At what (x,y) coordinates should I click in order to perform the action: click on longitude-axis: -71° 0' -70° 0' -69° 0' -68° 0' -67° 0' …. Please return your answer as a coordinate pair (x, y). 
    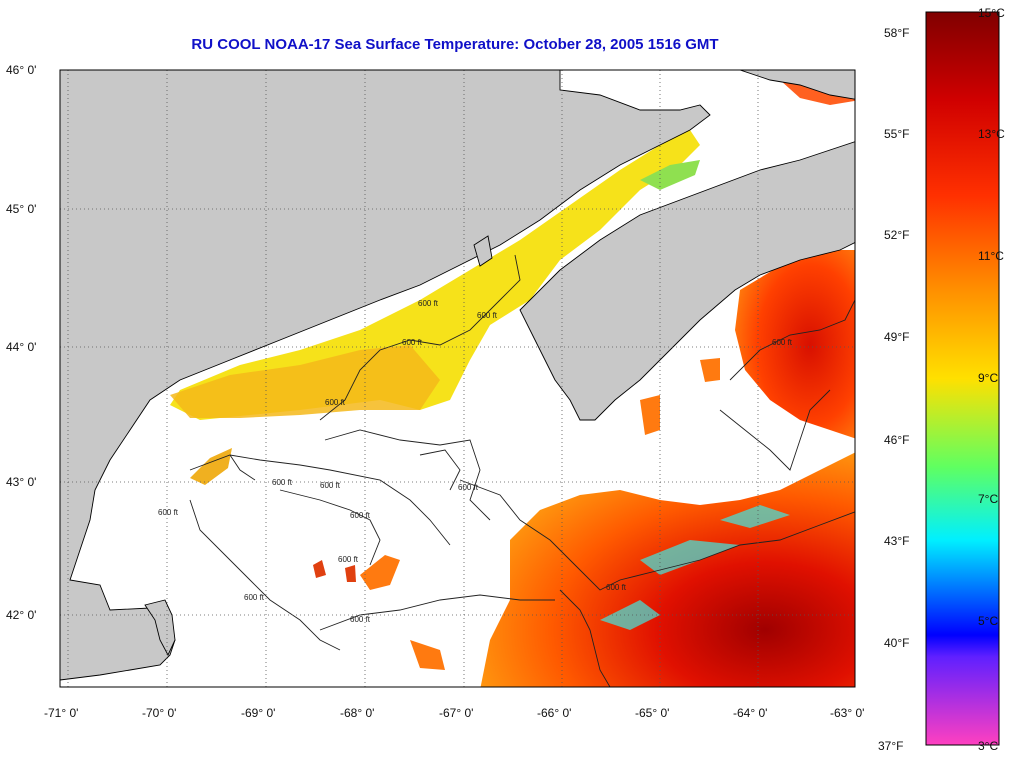
    Looking at the image, I should click on (454, 713).